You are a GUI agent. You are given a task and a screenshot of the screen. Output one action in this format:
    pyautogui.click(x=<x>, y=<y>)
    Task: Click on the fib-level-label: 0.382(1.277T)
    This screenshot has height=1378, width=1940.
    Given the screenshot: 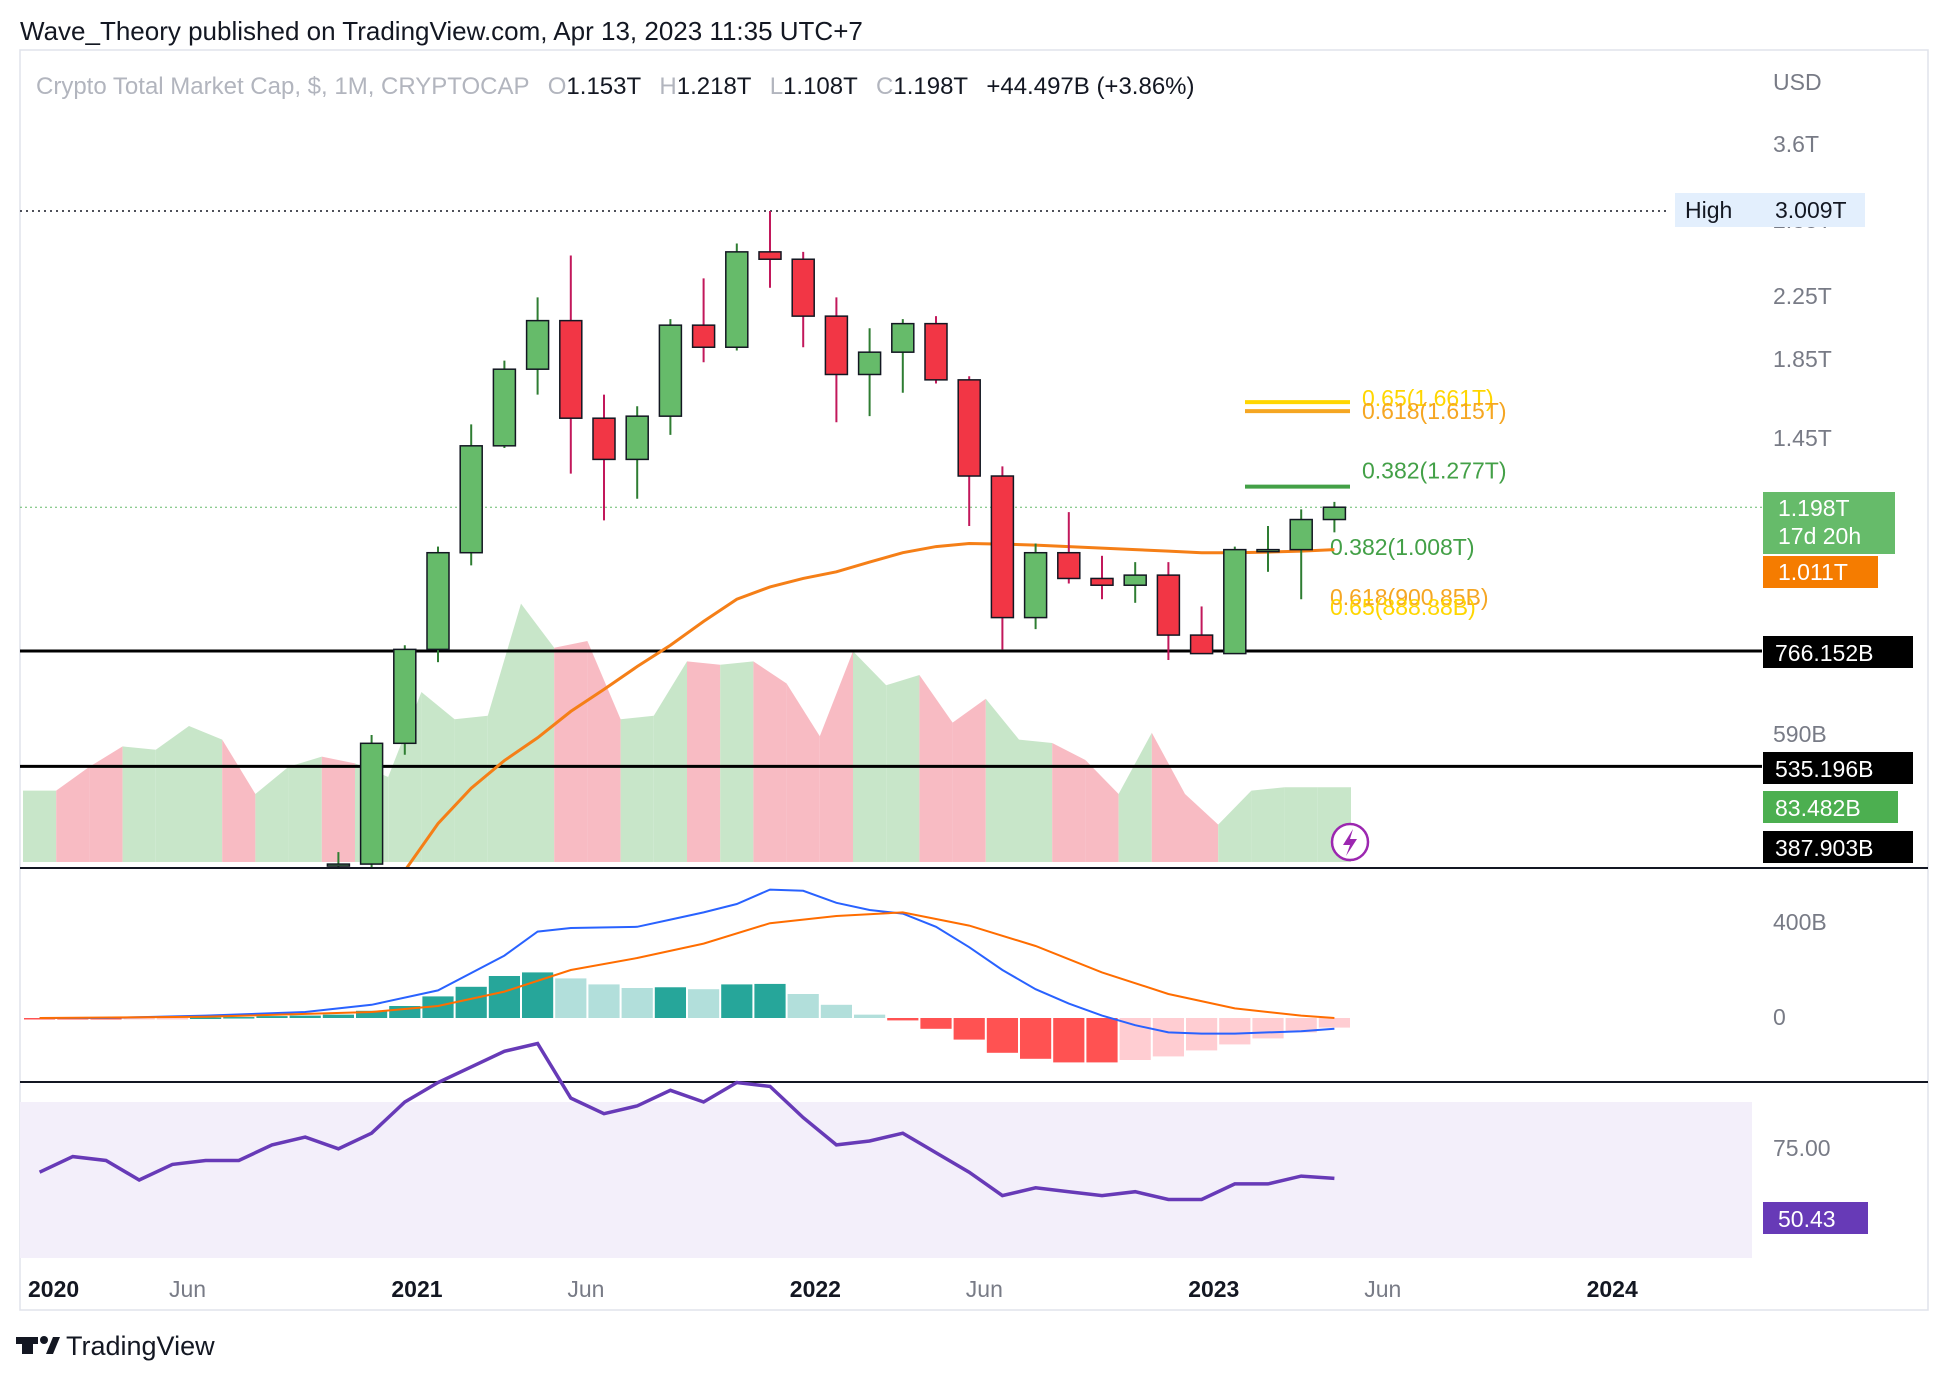 What is the action you would take?
    pyautogui.click(x=1434, y=471)
    